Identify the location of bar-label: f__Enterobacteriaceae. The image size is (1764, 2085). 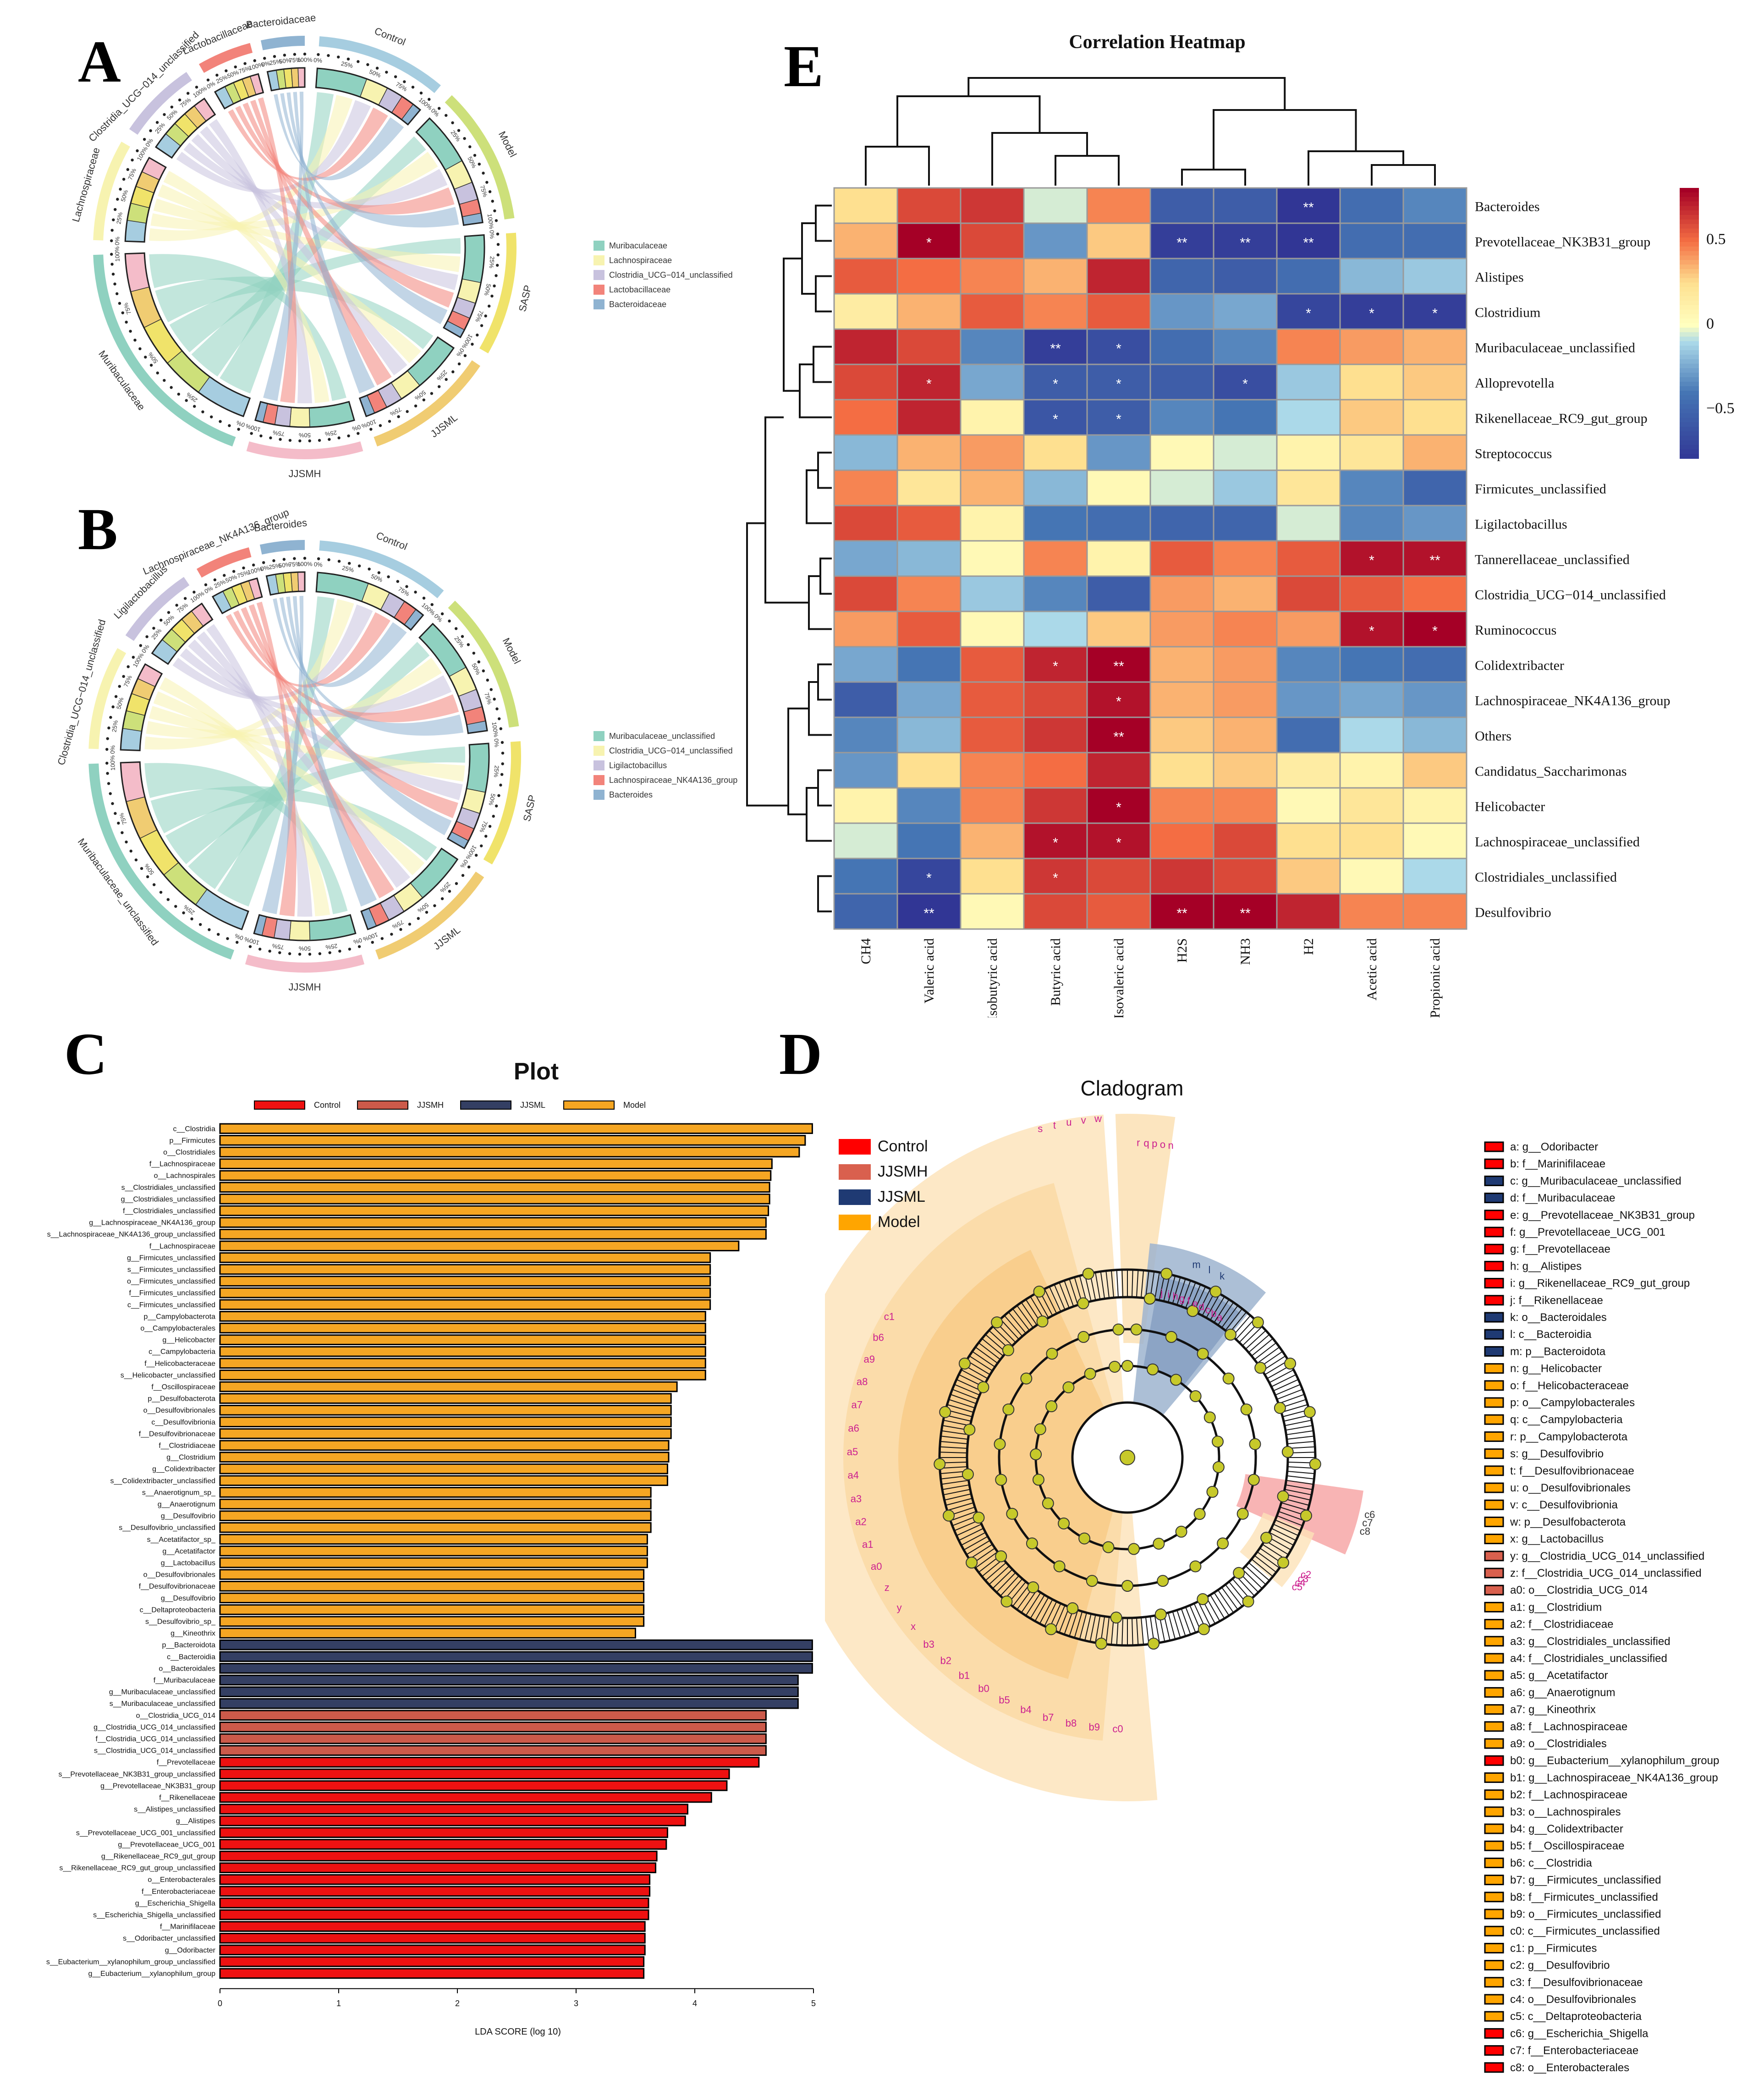
(178, 1892).